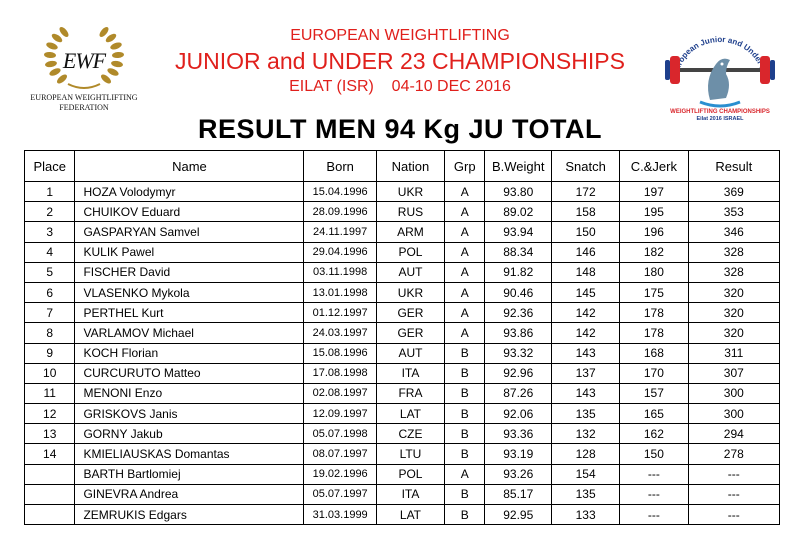 This screenshot has height=559, width=800. I want to click on cell-bweight: 85.17, so click(518, 494).